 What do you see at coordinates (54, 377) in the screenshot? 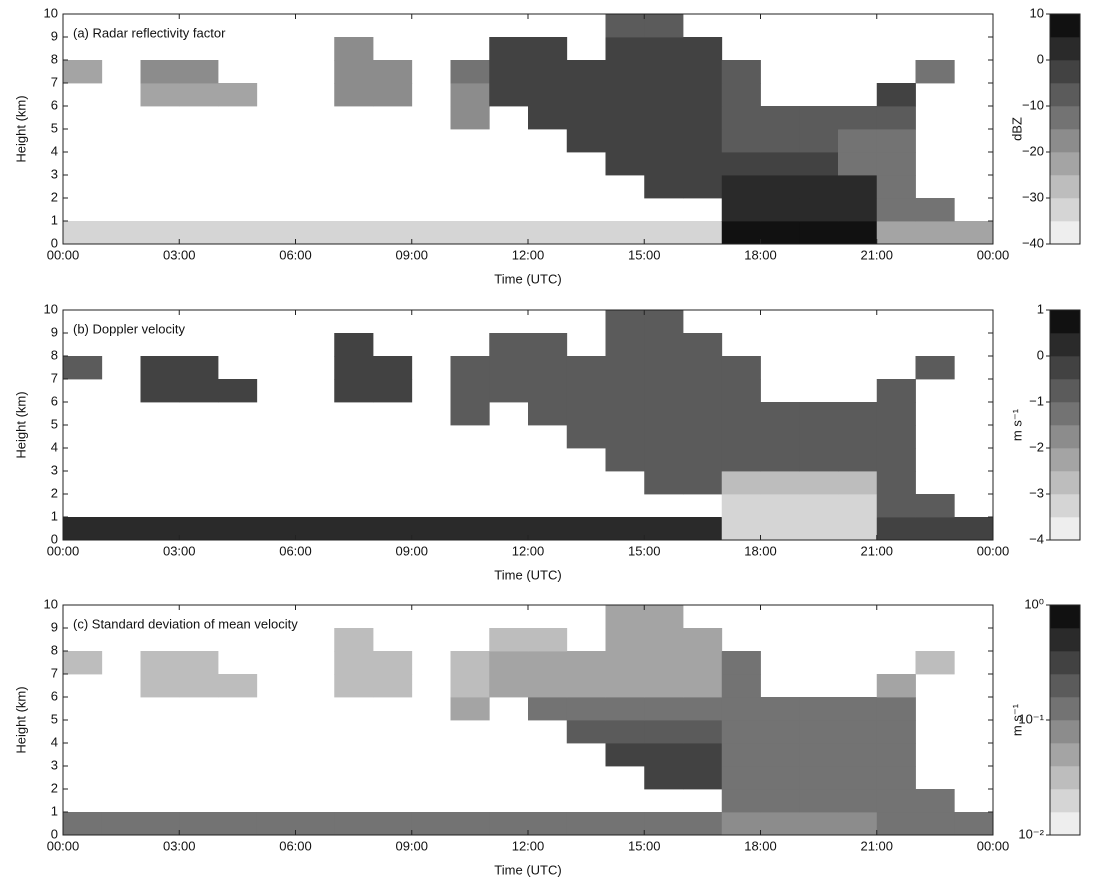
I see `y-tick-label: 7` at bounding box center [54, 377].